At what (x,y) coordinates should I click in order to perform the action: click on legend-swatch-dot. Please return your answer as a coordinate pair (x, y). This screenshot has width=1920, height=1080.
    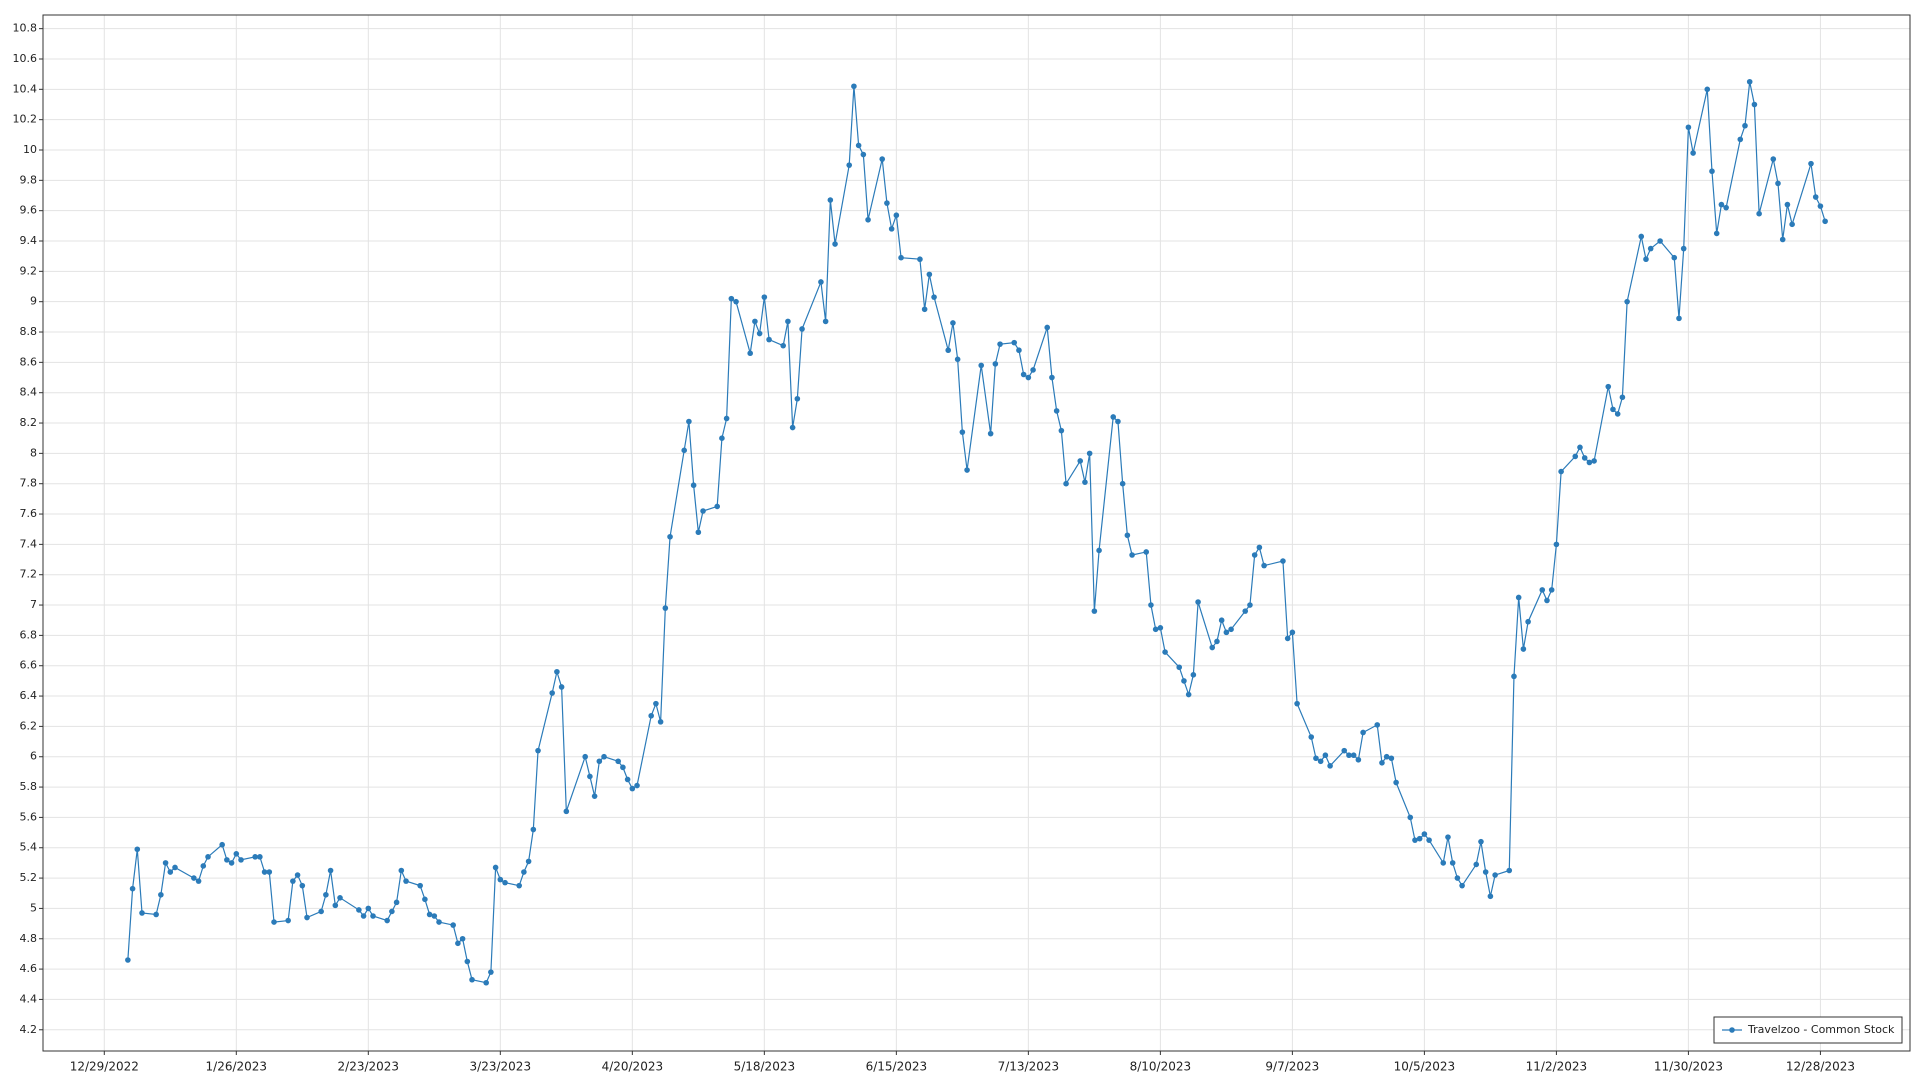
    Looking at the image, I should click on (1732, 1030).